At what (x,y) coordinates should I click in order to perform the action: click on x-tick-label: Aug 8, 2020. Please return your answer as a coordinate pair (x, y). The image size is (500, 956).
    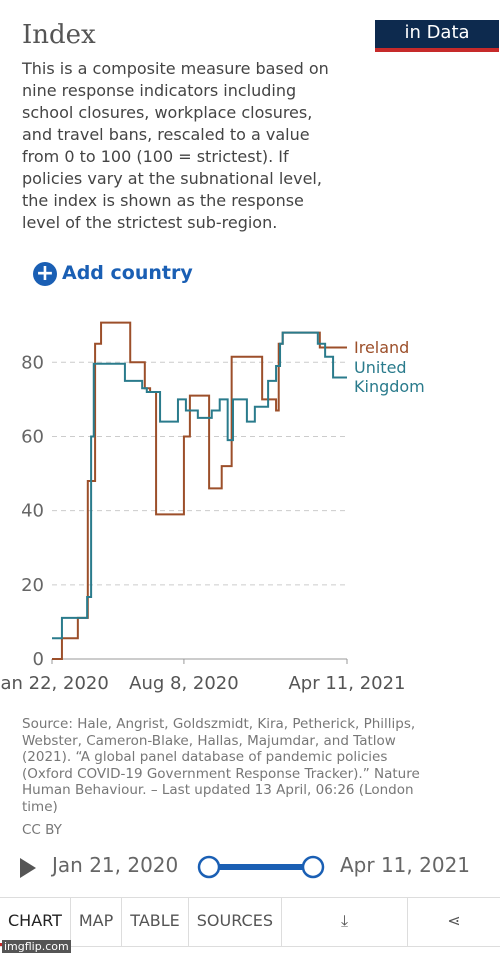
    Looking at the image, I should click on (184, 683).